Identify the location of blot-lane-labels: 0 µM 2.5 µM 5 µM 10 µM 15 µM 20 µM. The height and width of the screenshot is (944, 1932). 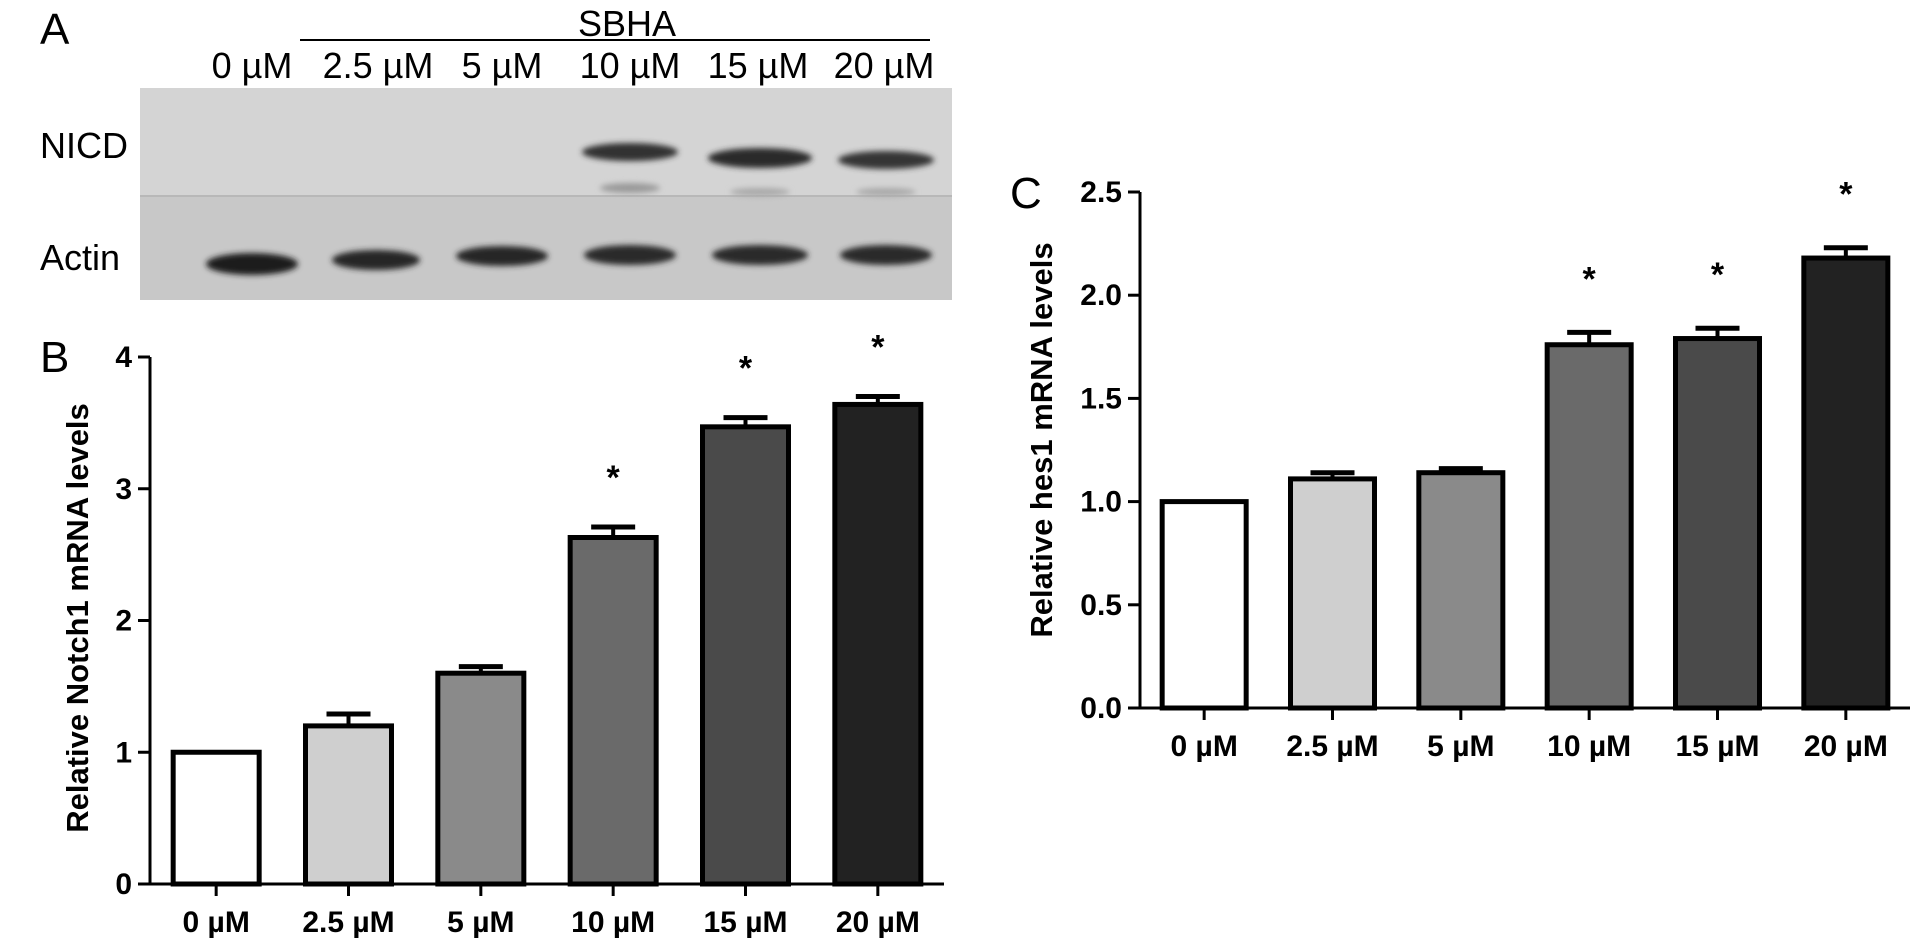
(573, 65).